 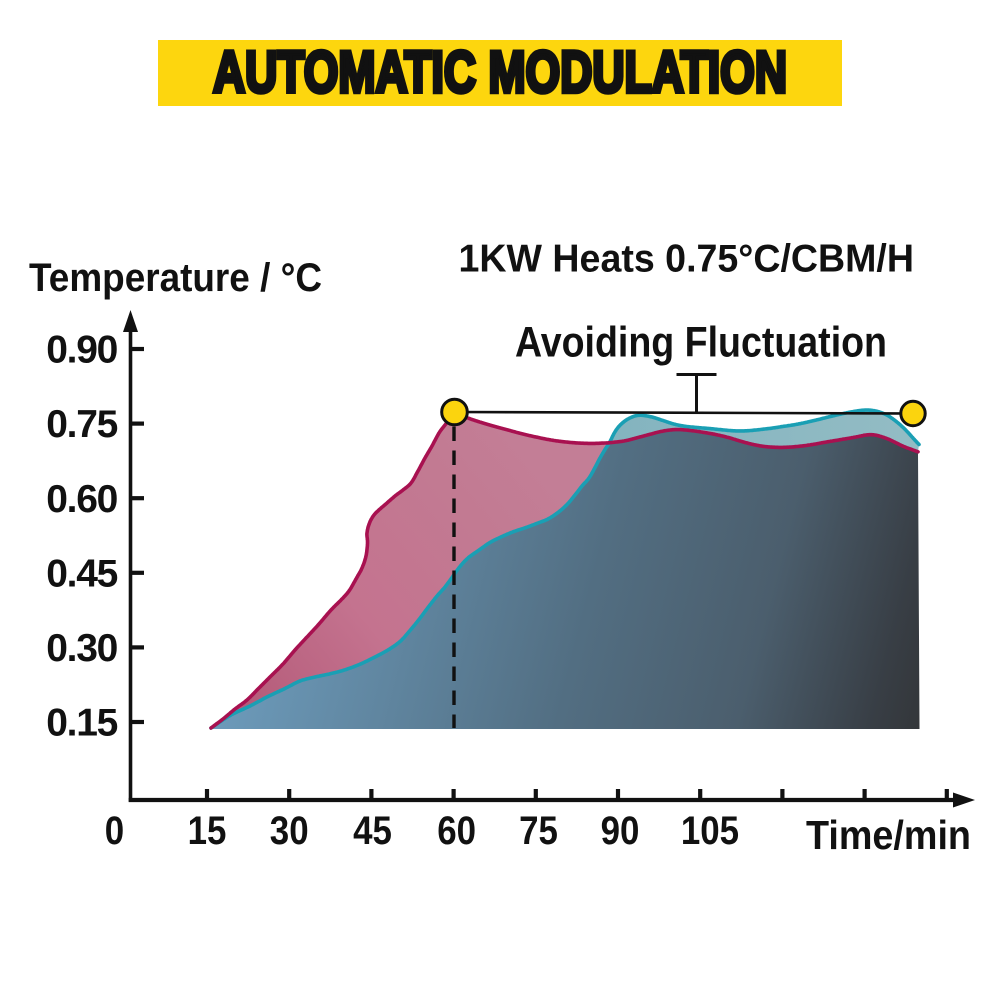 I want to click on svg-text: Temperature / °C, so click(x=175, y=278).